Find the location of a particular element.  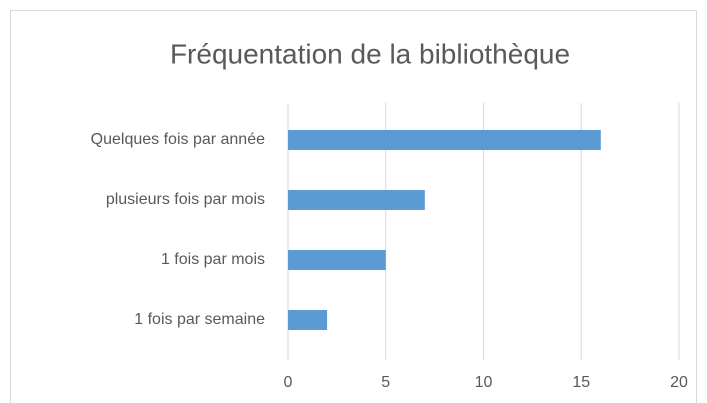

y-tick-label: Quelques fois par année is located at coordinates (178, 139).